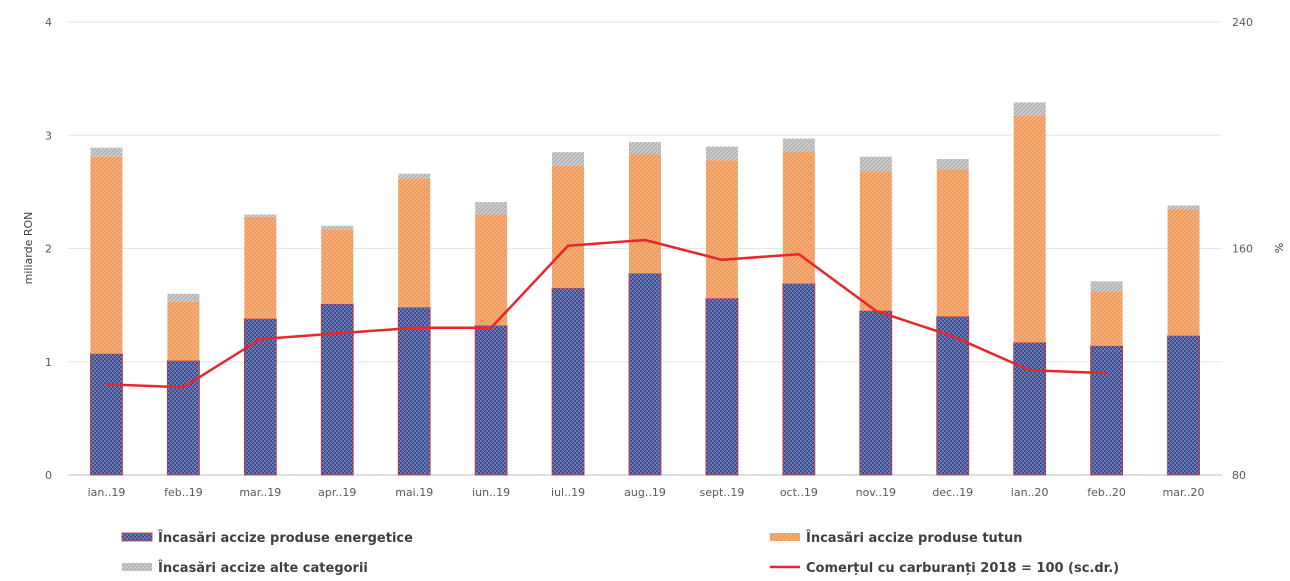 The height and width of the screenshot is (581, 1290). What do you see at coordinates (48, 22) in the screenshot?
I see `y-left-tick-label: 4` at bounding box center [48, 22].